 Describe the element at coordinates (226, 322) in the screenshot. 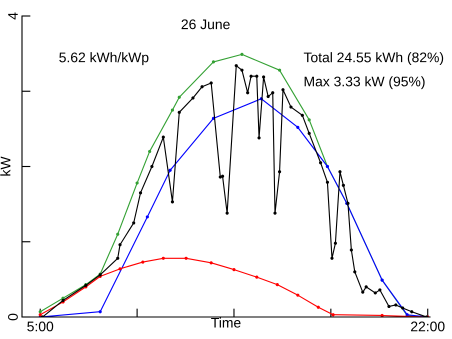

I see `x-axis-title: Time` at that location.